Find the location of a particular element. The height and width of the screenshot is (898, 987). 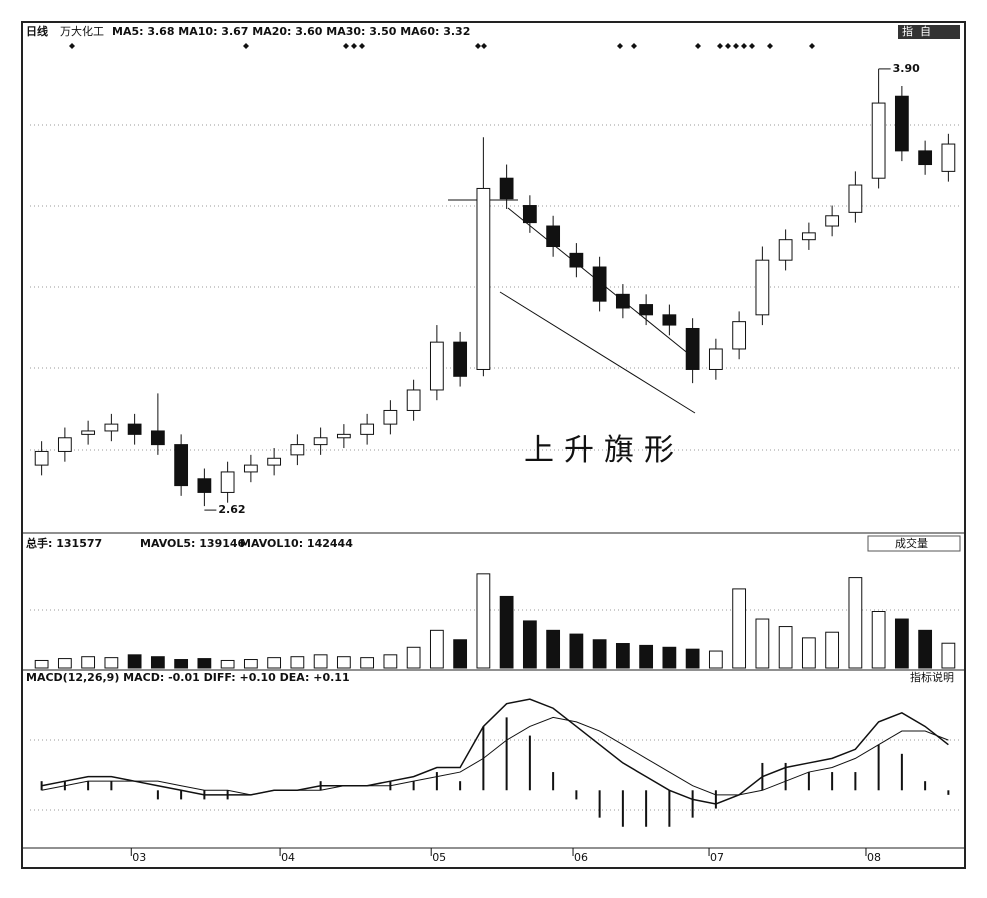

button: 自 is located at coordinates (925, 31).